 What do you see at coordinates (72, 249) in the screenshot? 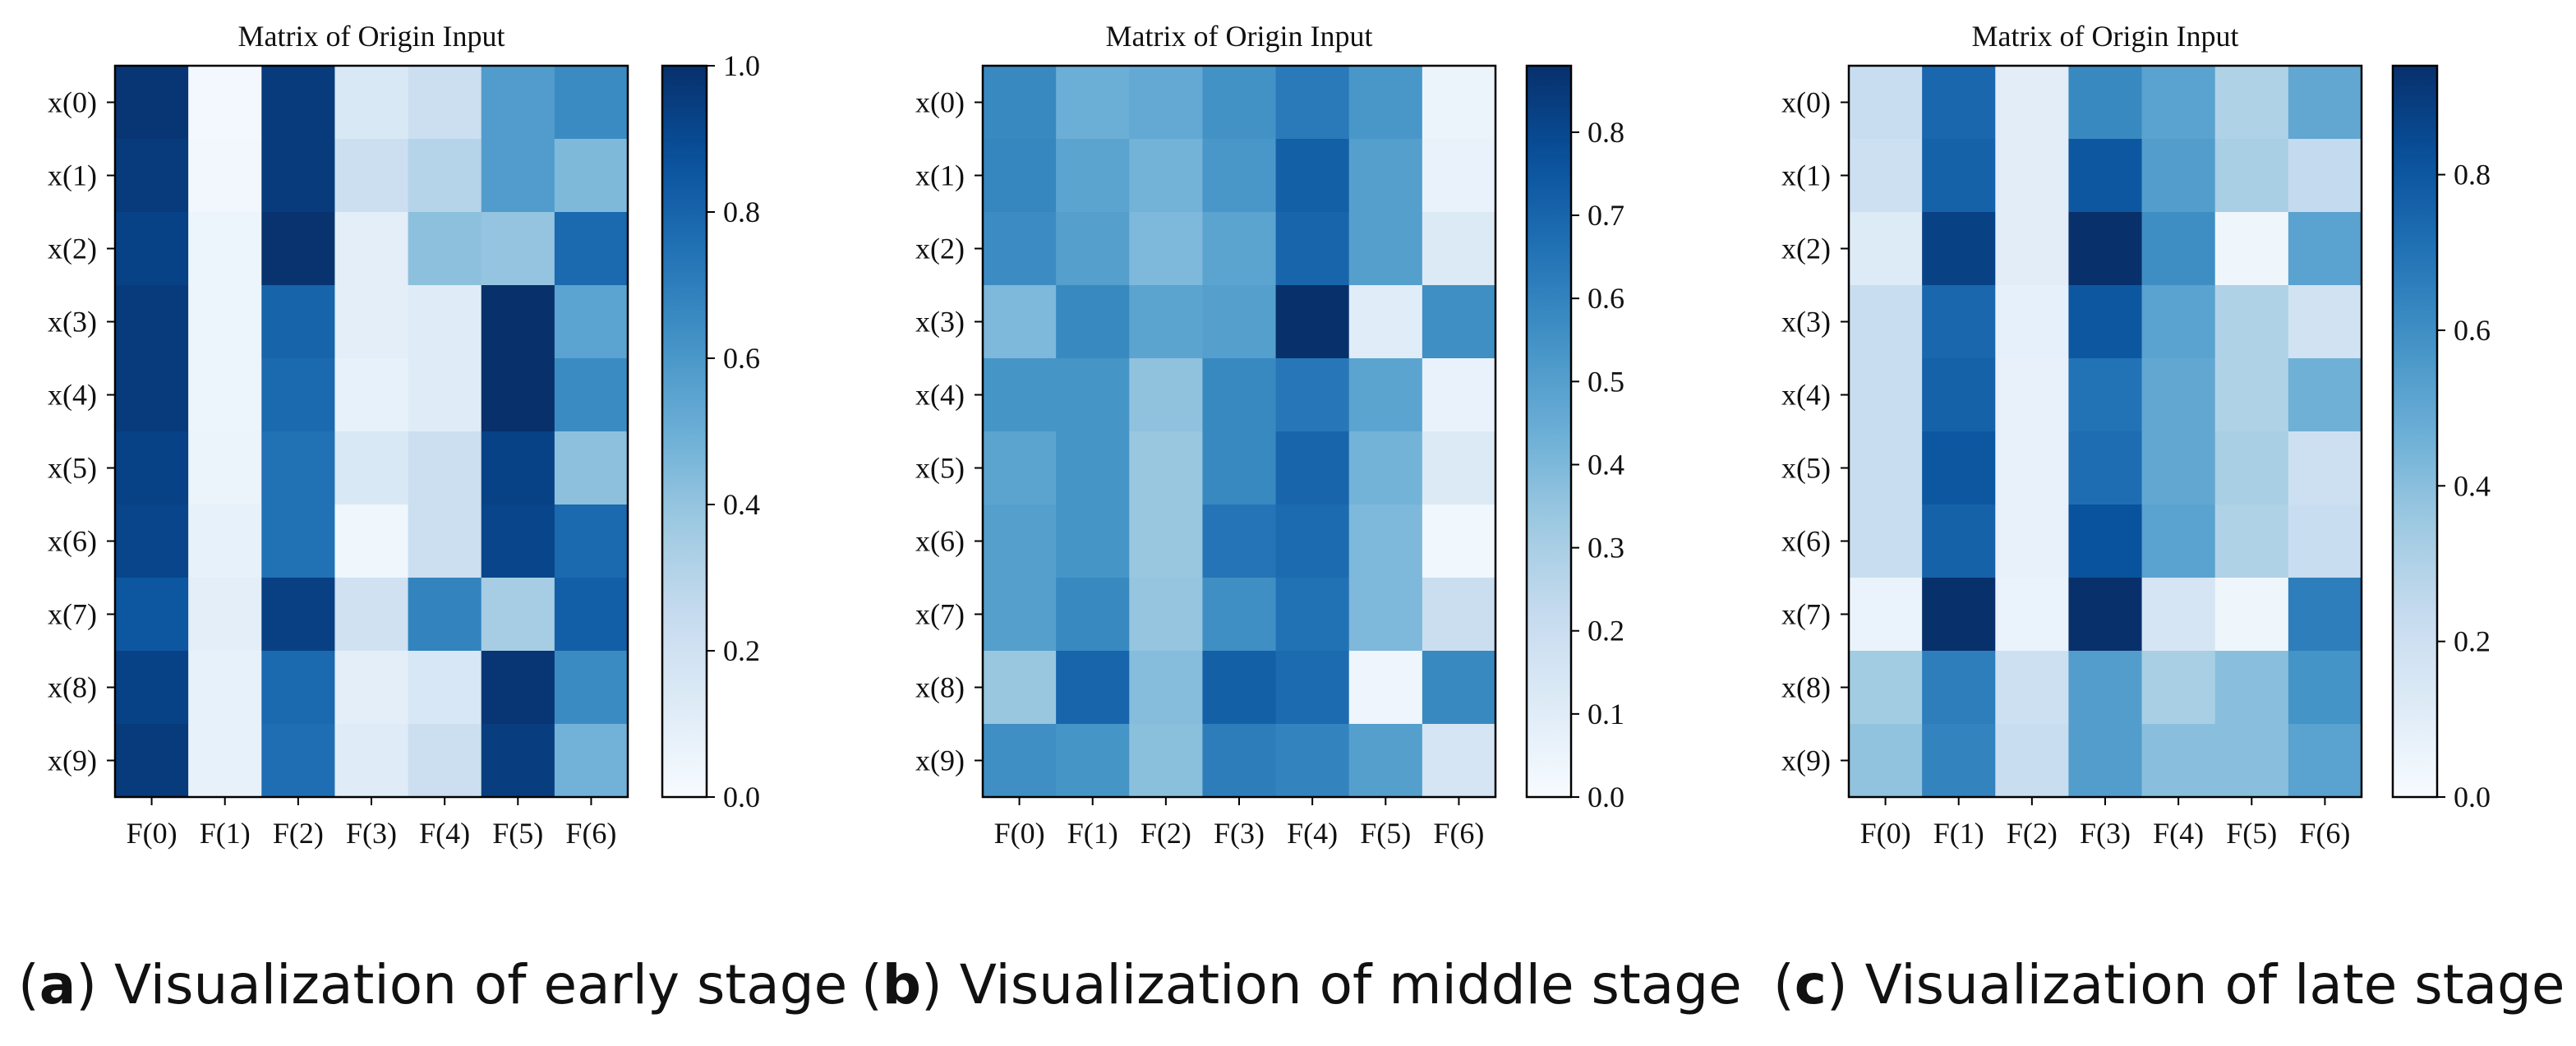
I see `row-label: x(2)` at bounding box center [72, 249].